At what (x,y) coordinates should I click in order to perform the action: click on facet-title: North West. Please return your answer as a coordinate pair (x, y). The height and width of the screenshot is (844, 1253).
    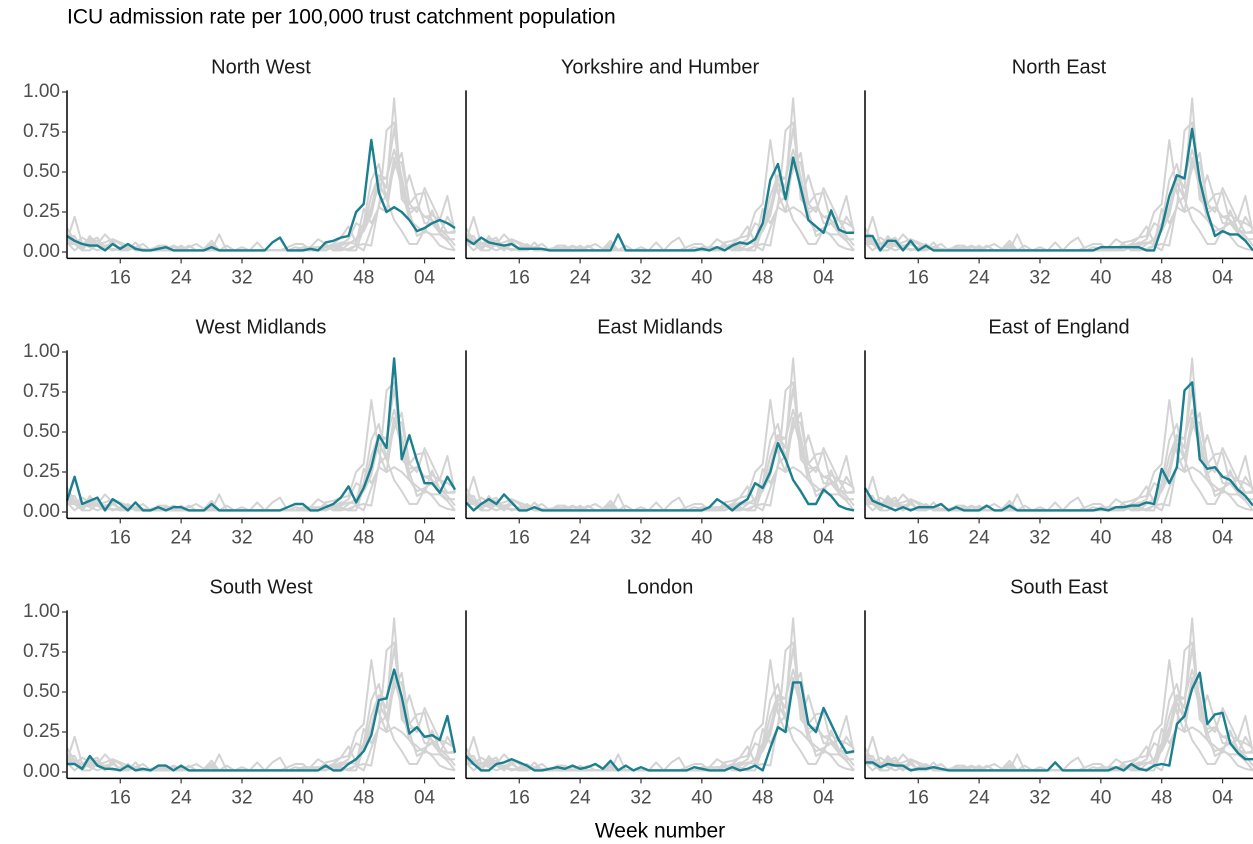
    Looking at the image, I should click on (261, 68).